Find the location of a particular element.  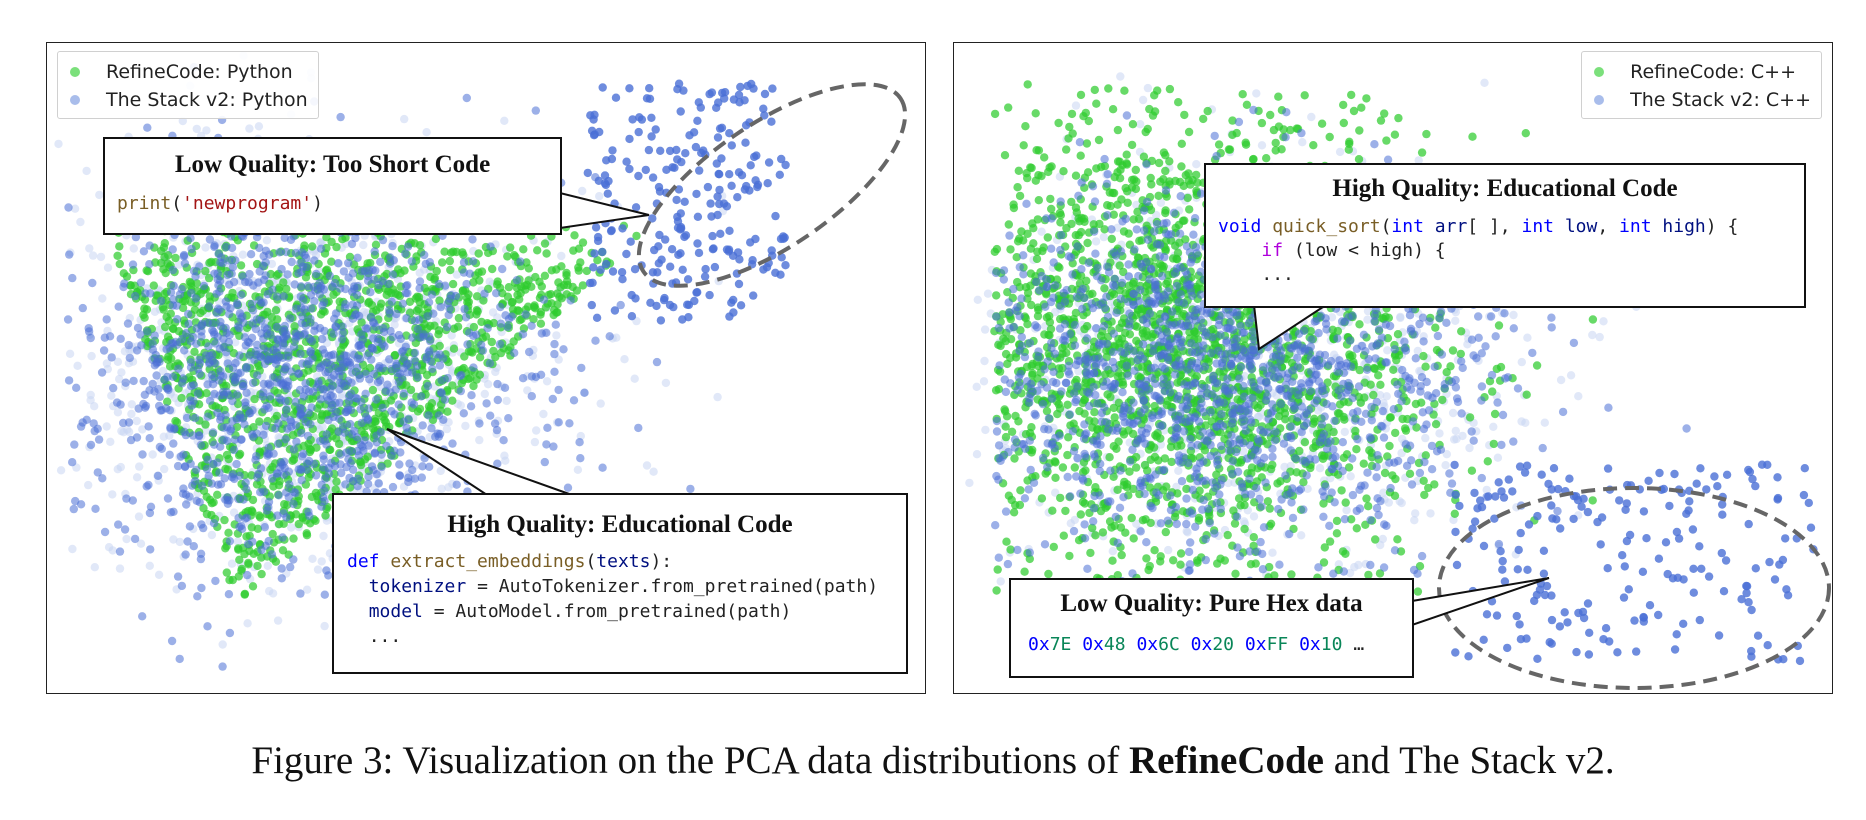

code-punct: ( is located at coordinates (177, 203).